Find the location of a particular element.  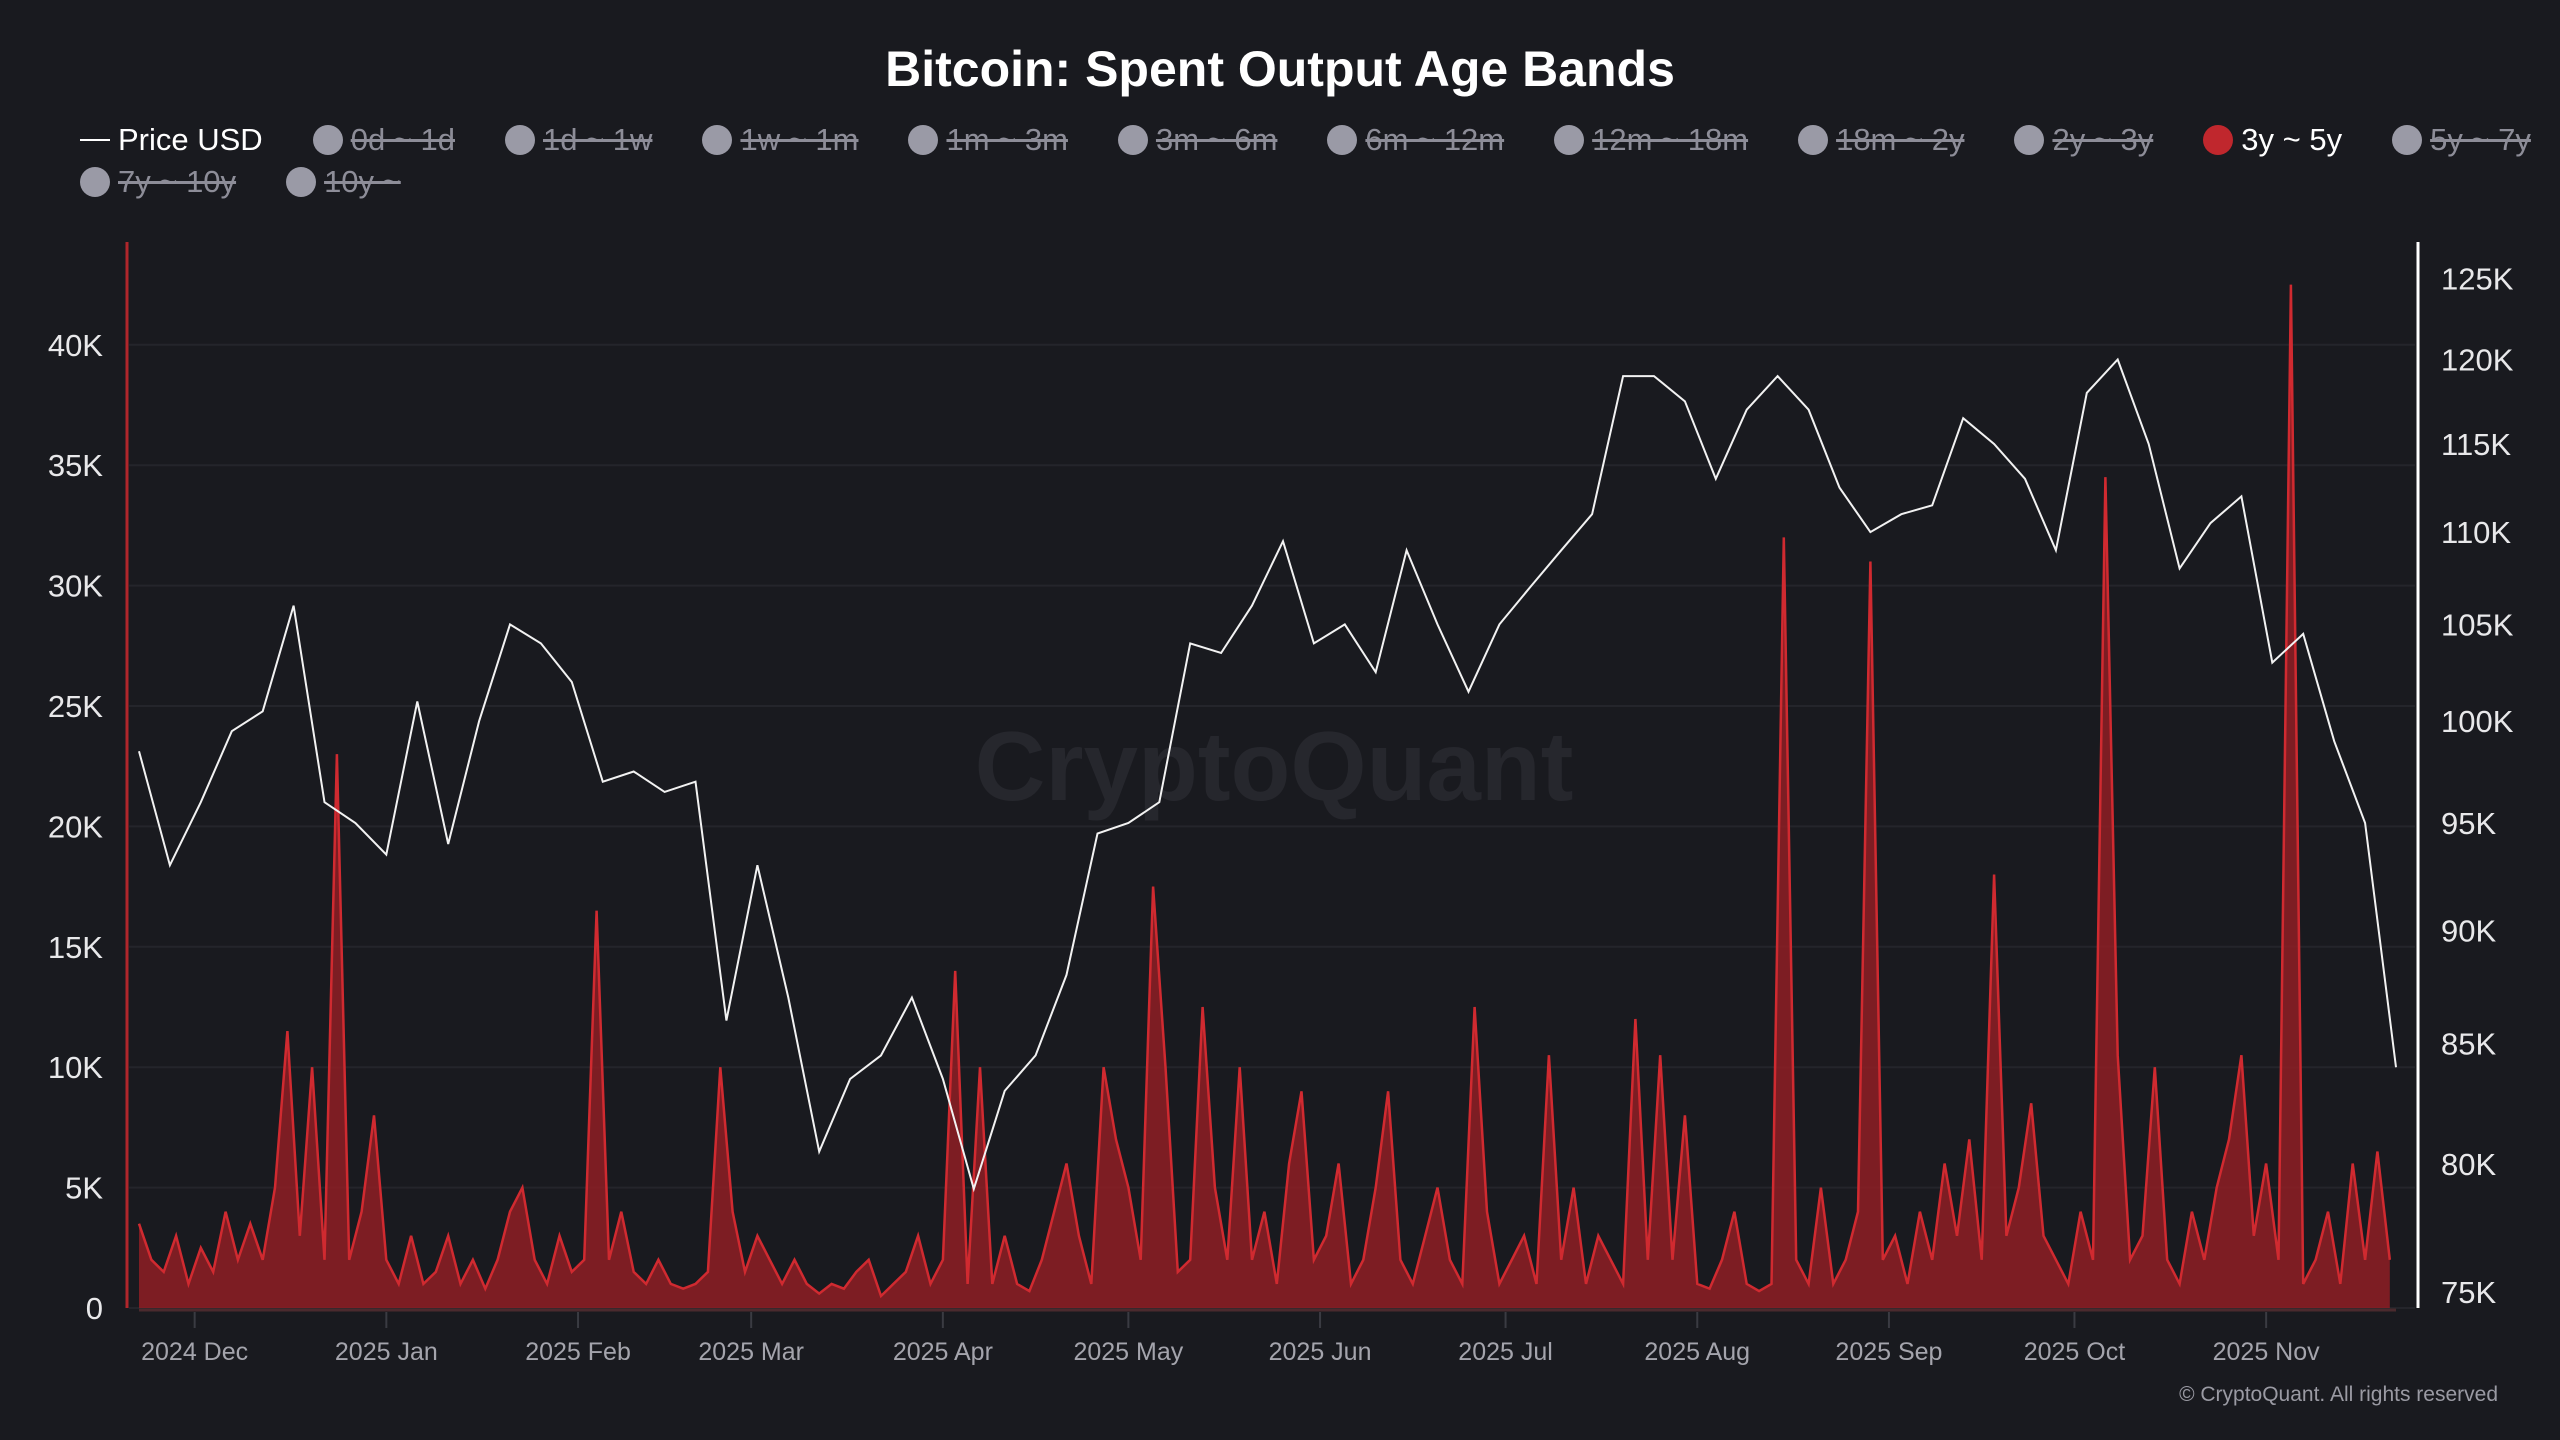

y-right-tick-label: 85K is located at coordinates (2468, 1044).